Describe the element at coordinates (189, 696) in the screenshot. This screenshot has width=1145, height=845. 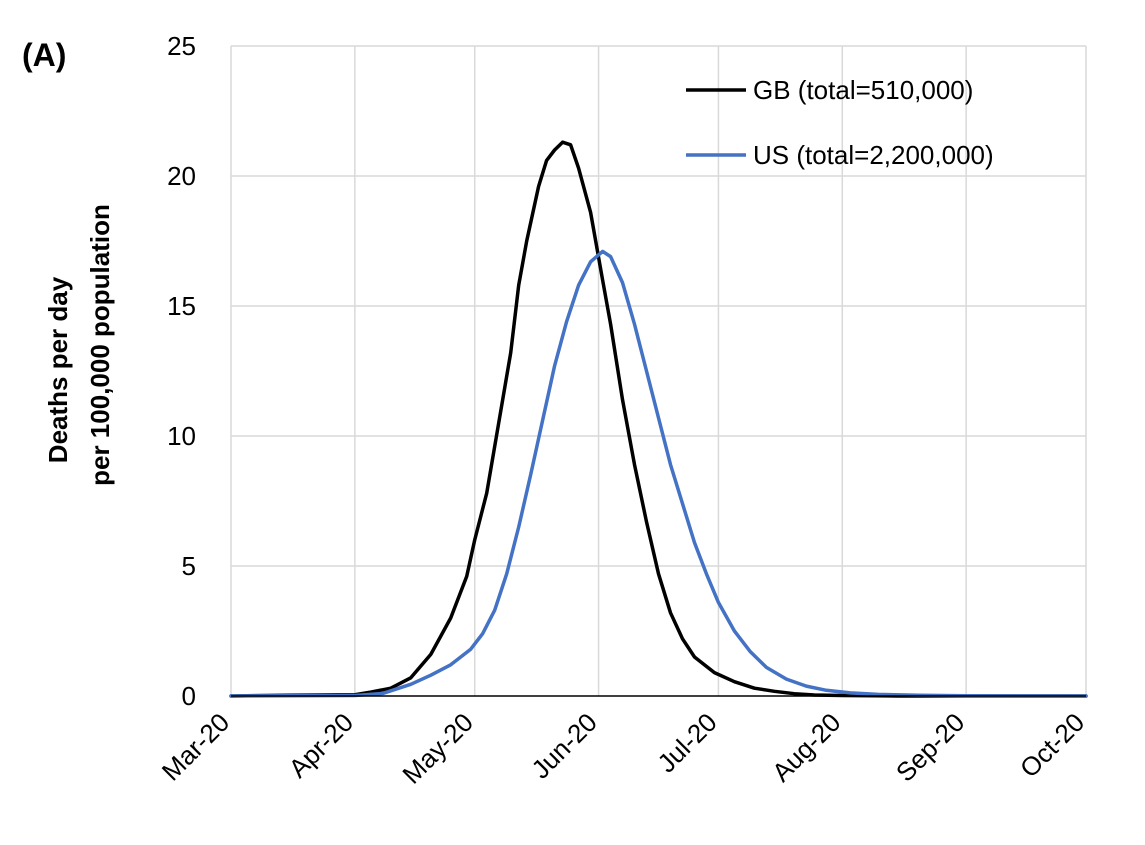
I see `y-tick-label: 0` at that location.